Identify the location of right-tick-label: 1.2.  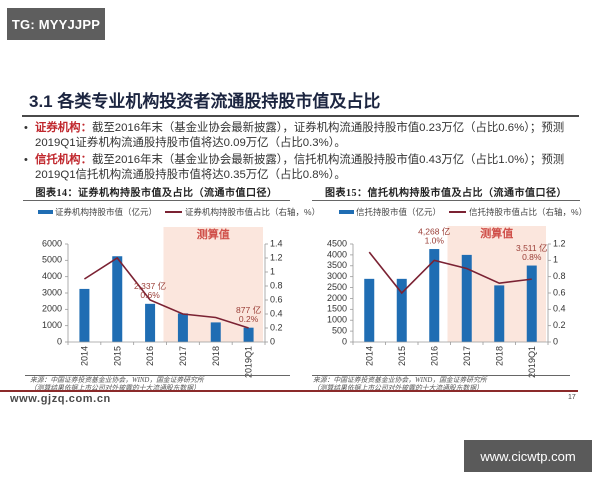
(559, 243).